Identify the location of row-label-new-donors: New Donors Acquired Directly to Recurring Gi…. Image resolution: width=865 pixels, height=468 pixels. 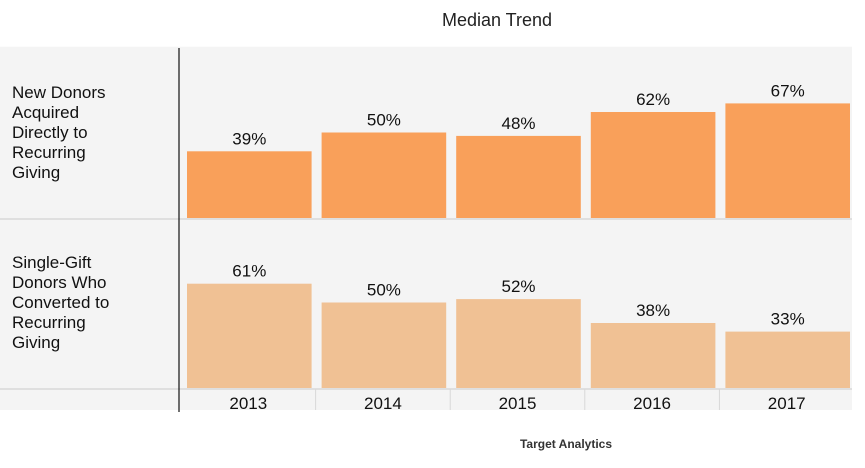
(59, 132).